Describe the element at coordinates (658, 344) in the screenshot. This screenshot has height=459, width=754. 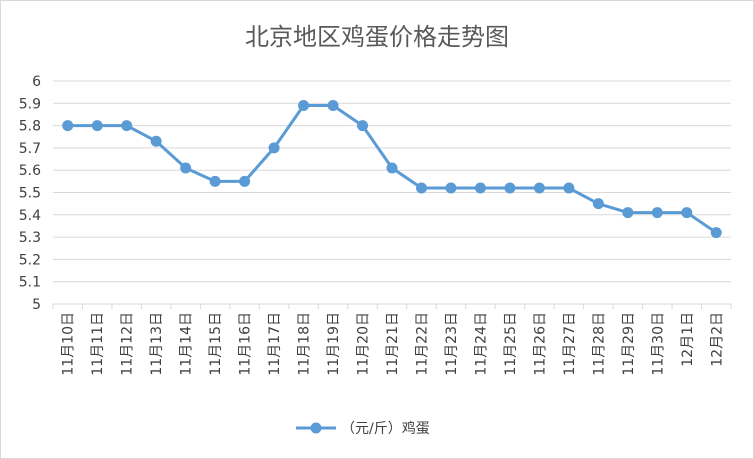
I see `x-tick-label: 11月30日` at that location.